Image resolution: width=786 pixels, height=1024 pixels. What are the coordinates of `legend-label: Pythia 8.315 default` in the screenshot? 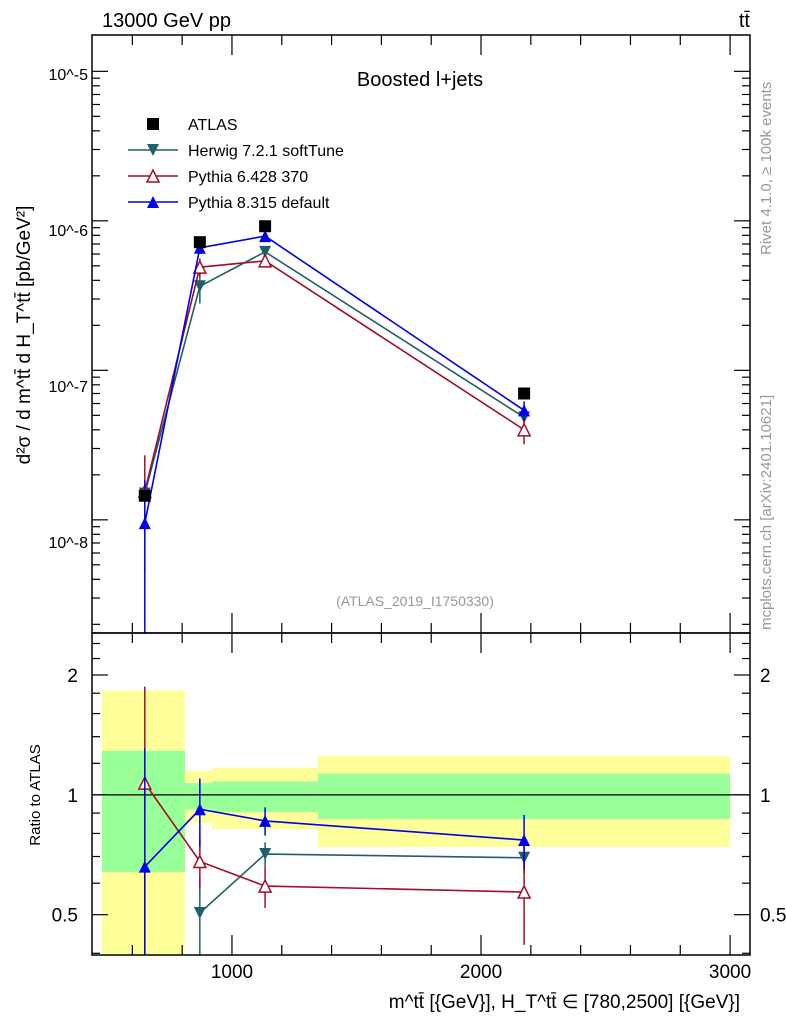 It's located at (259, 203).